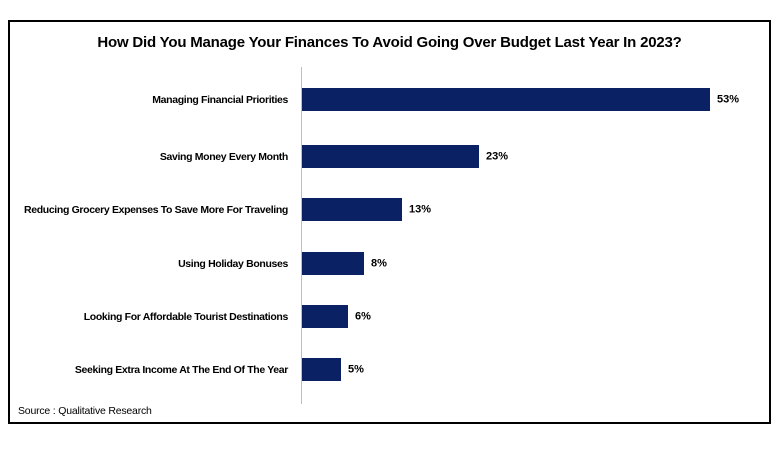  Describe the element at coordinates (233, 263) in the screenshot. I see `category-label: Using Holiday Bonuses` at that location.